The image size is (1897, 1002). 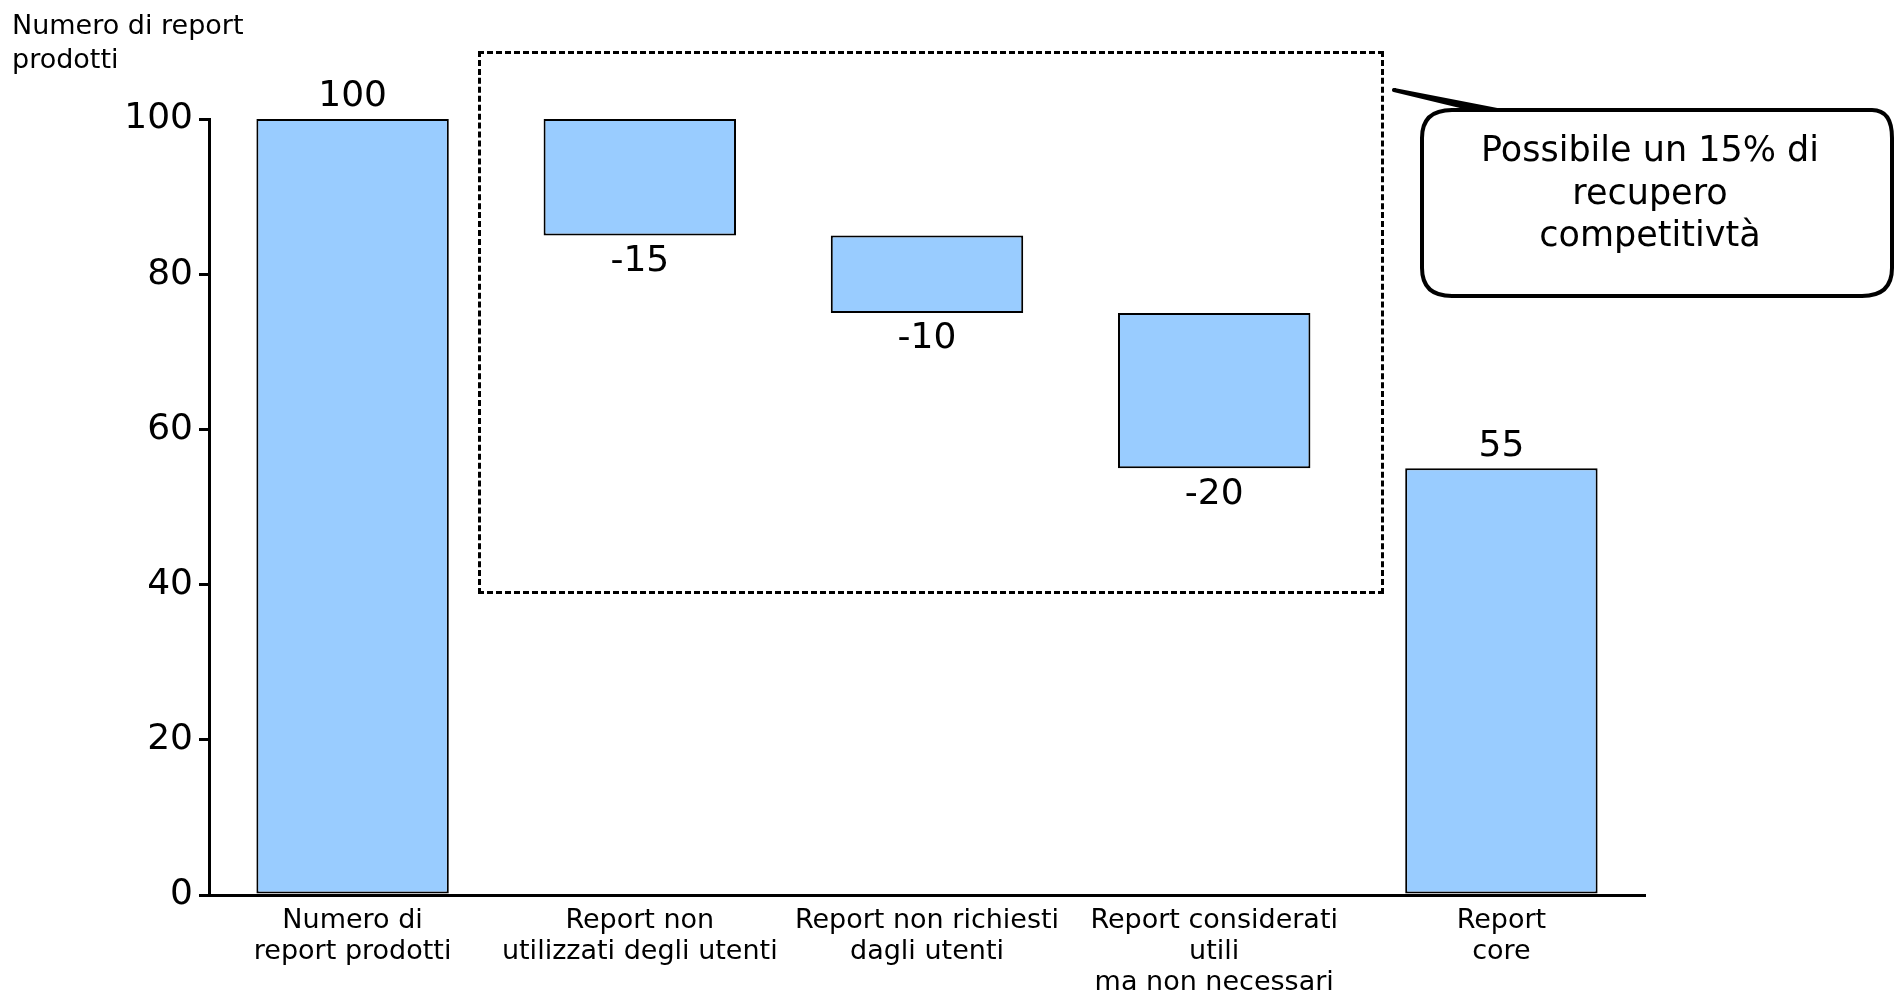 I want to click on x-tick-label: Report core, so click(x=1501, y=933).